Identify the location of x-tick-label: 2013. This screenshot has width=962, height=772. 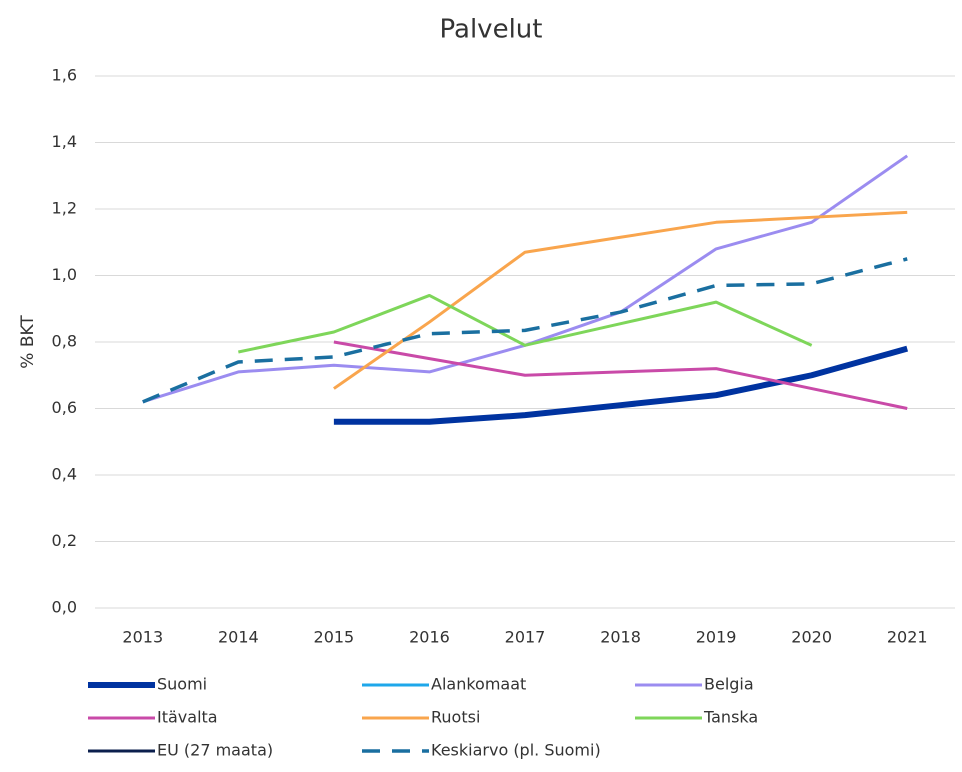
(142, 637).